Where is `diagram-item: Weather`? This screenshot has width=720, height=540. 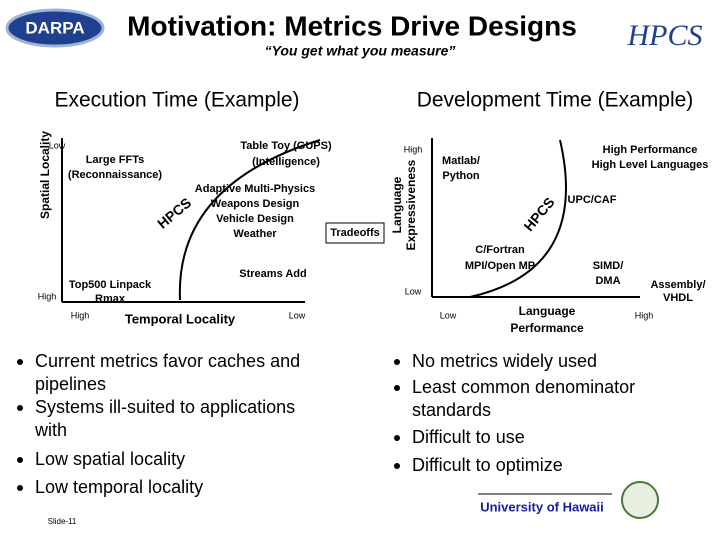 diagram-item: Weather is located at coordinates (255, 234).